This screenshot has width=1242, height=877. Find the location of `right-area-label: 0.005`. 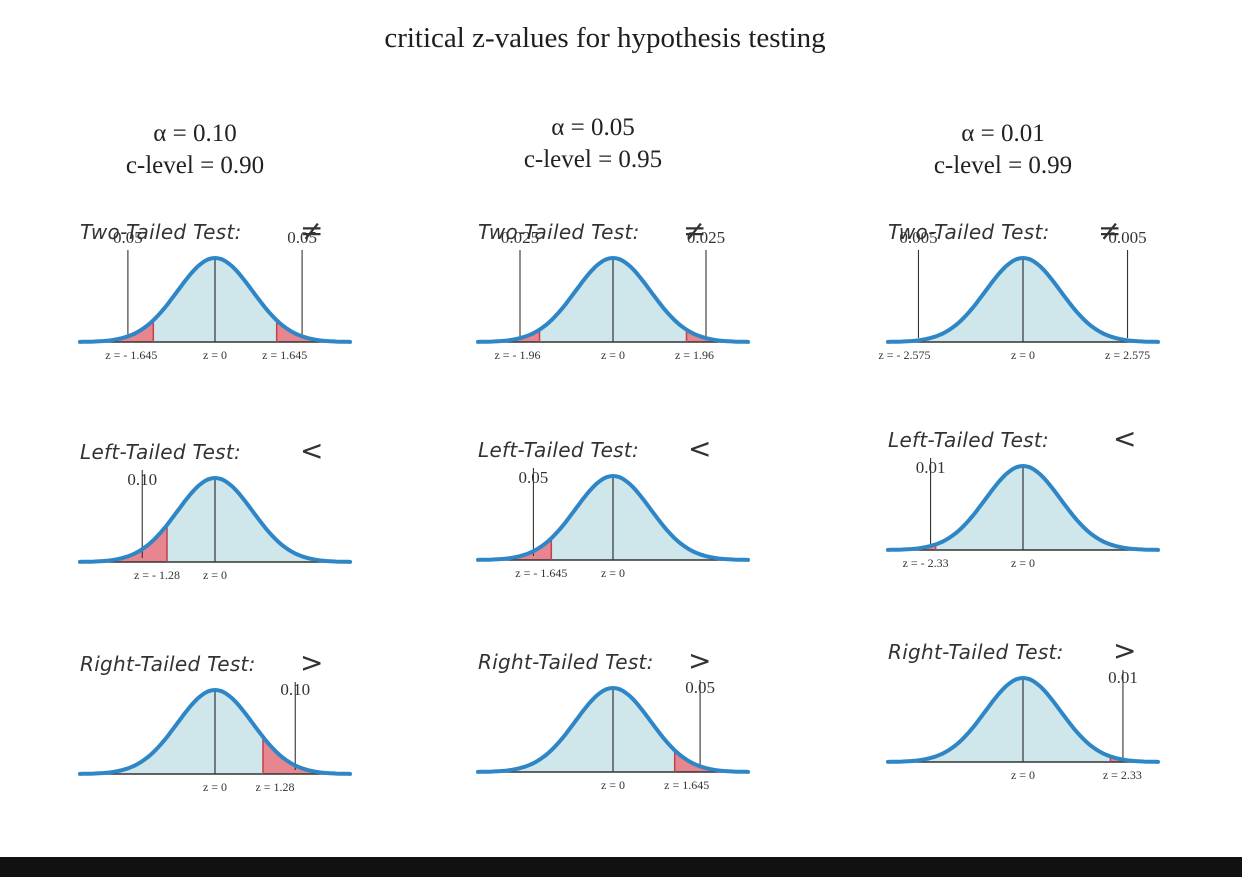

right-area-label: 0.005 is located at coordinates (1127, 237).